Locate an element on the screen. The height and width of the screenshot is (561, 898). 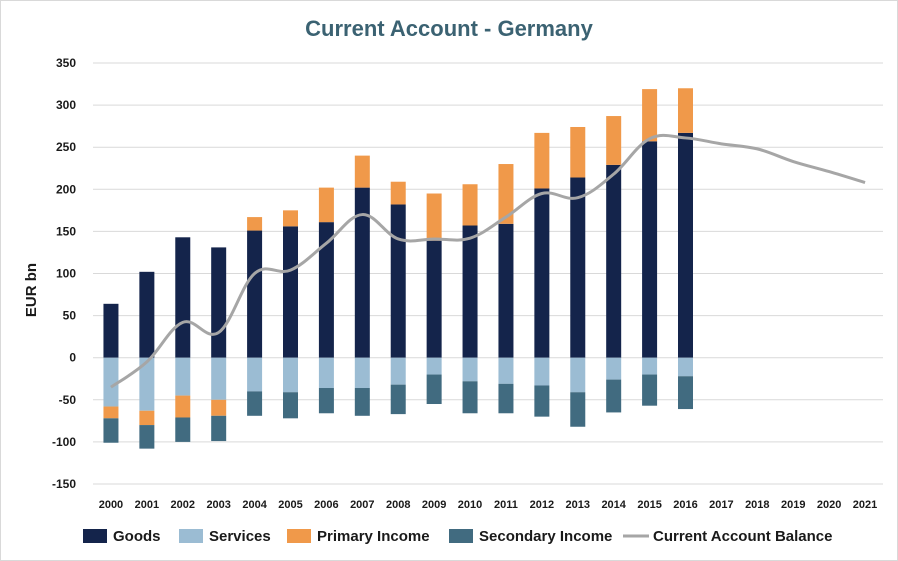
legend-label: Current Account Balance is located at coordinates (742, 536).